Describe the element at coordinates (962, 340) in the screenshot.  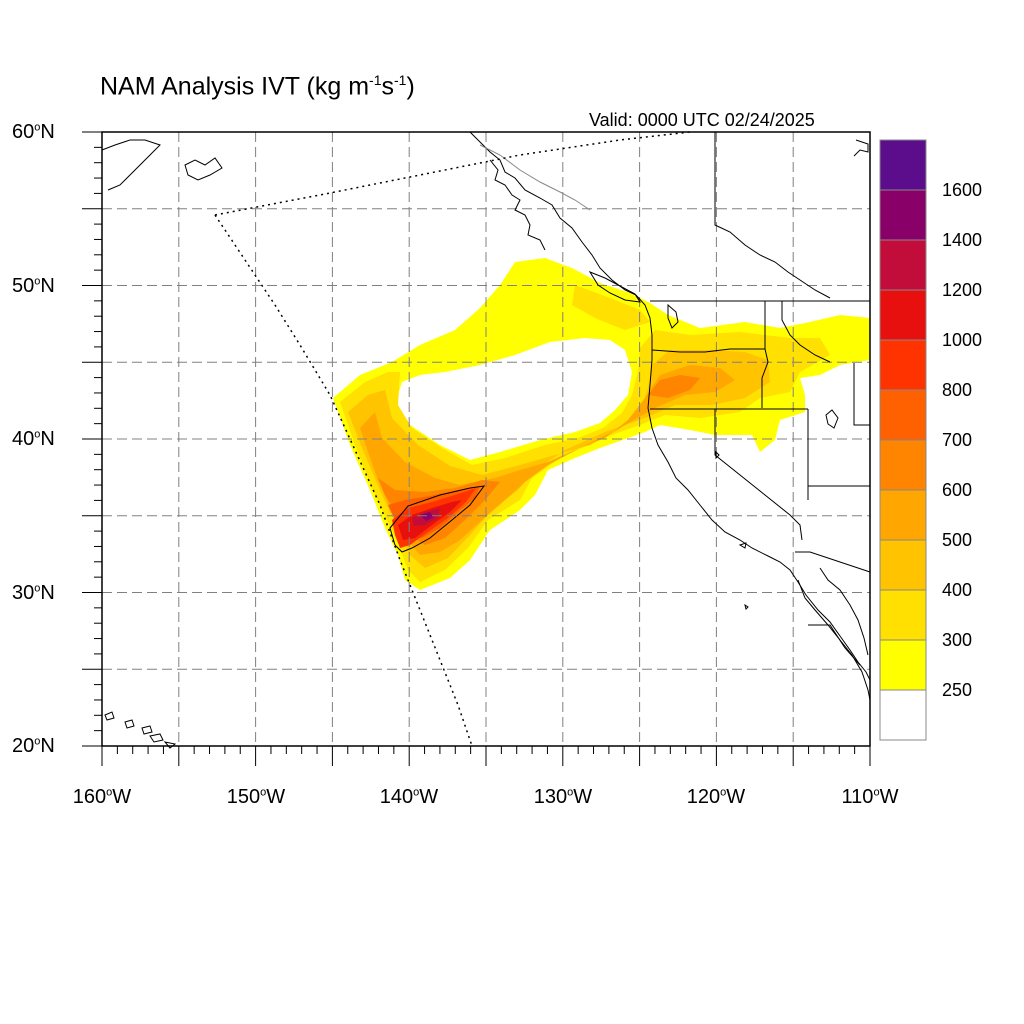
I see `colorbar-label-1000: 1000` at that location.